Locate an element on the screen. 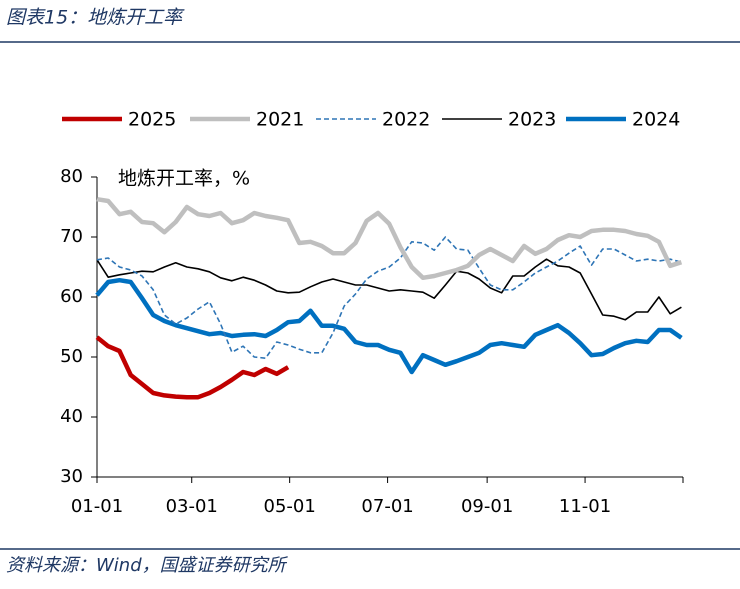 This screenshot has width=740, height=589. x-tick-label: 01-01 is located at coordinates (97, 506).